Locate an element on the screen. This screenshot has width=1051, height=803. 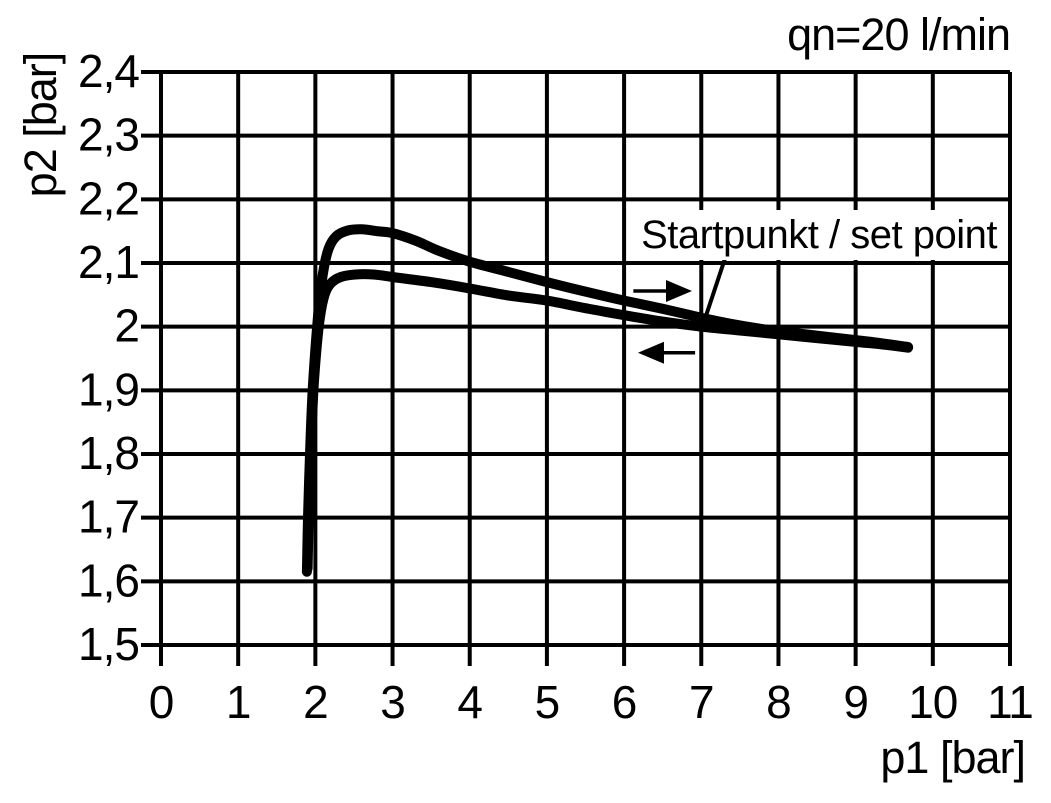
x-tick-label: 7 is located at coordinates (701, 702).